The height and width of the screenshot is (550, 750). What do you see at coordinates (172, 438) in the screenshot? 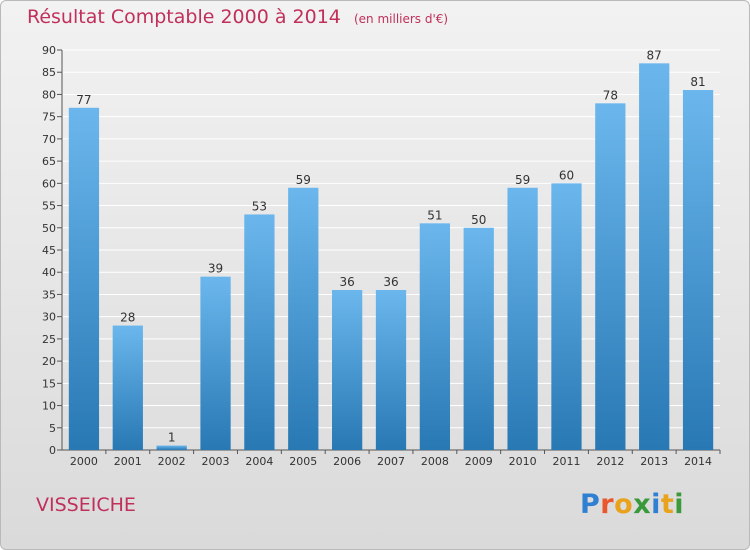
I see `data-label: 1` at bounding box center [172, 438].